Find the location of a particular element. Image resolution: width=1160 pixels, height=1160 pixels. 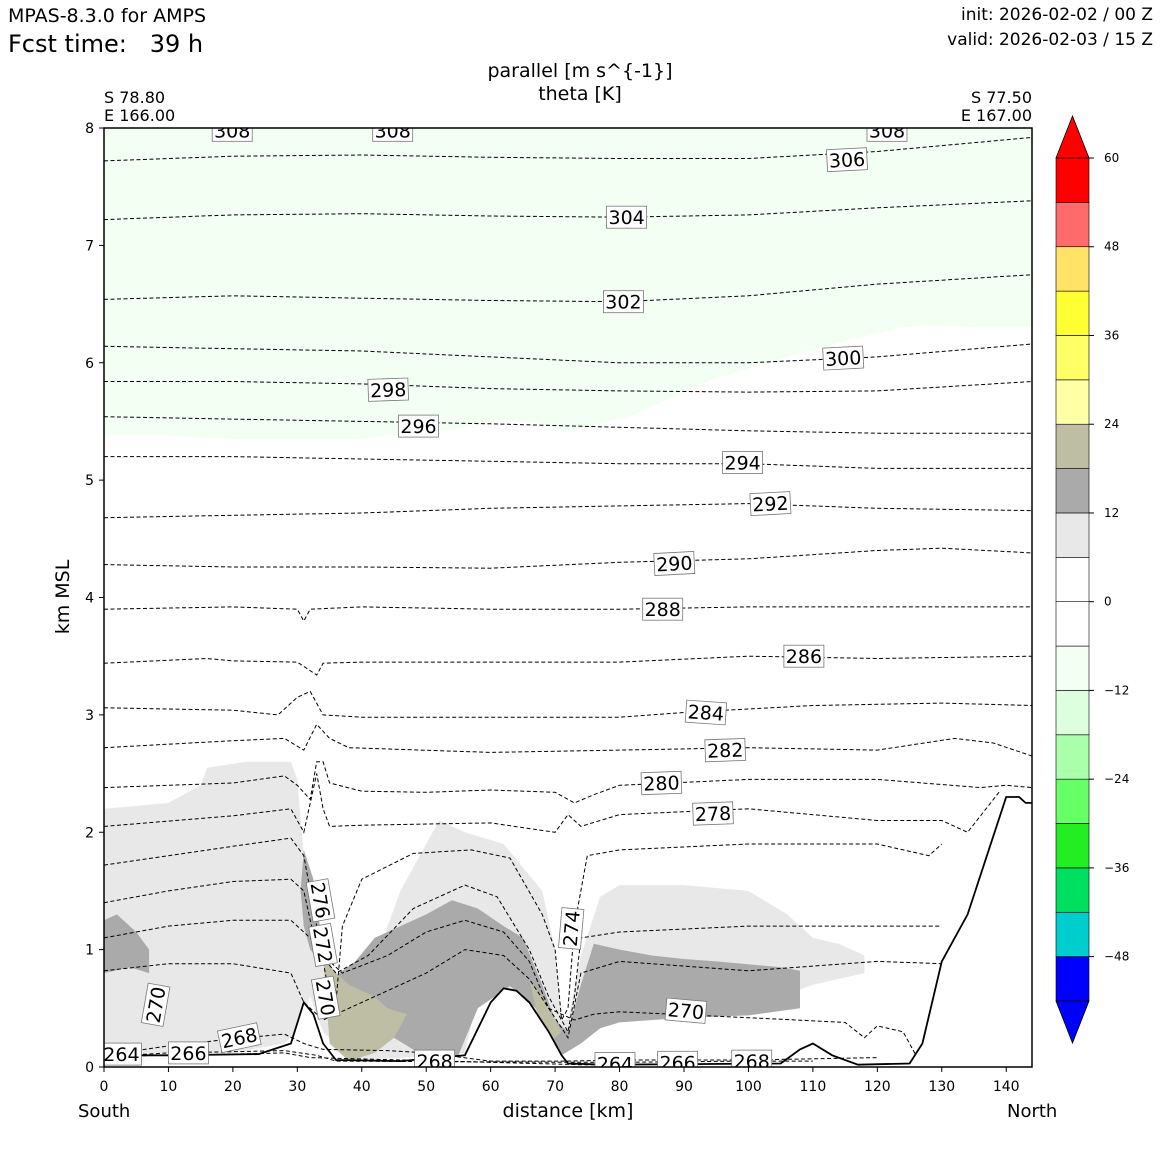

svg-text: 282 is located at coordinates (725, 750).